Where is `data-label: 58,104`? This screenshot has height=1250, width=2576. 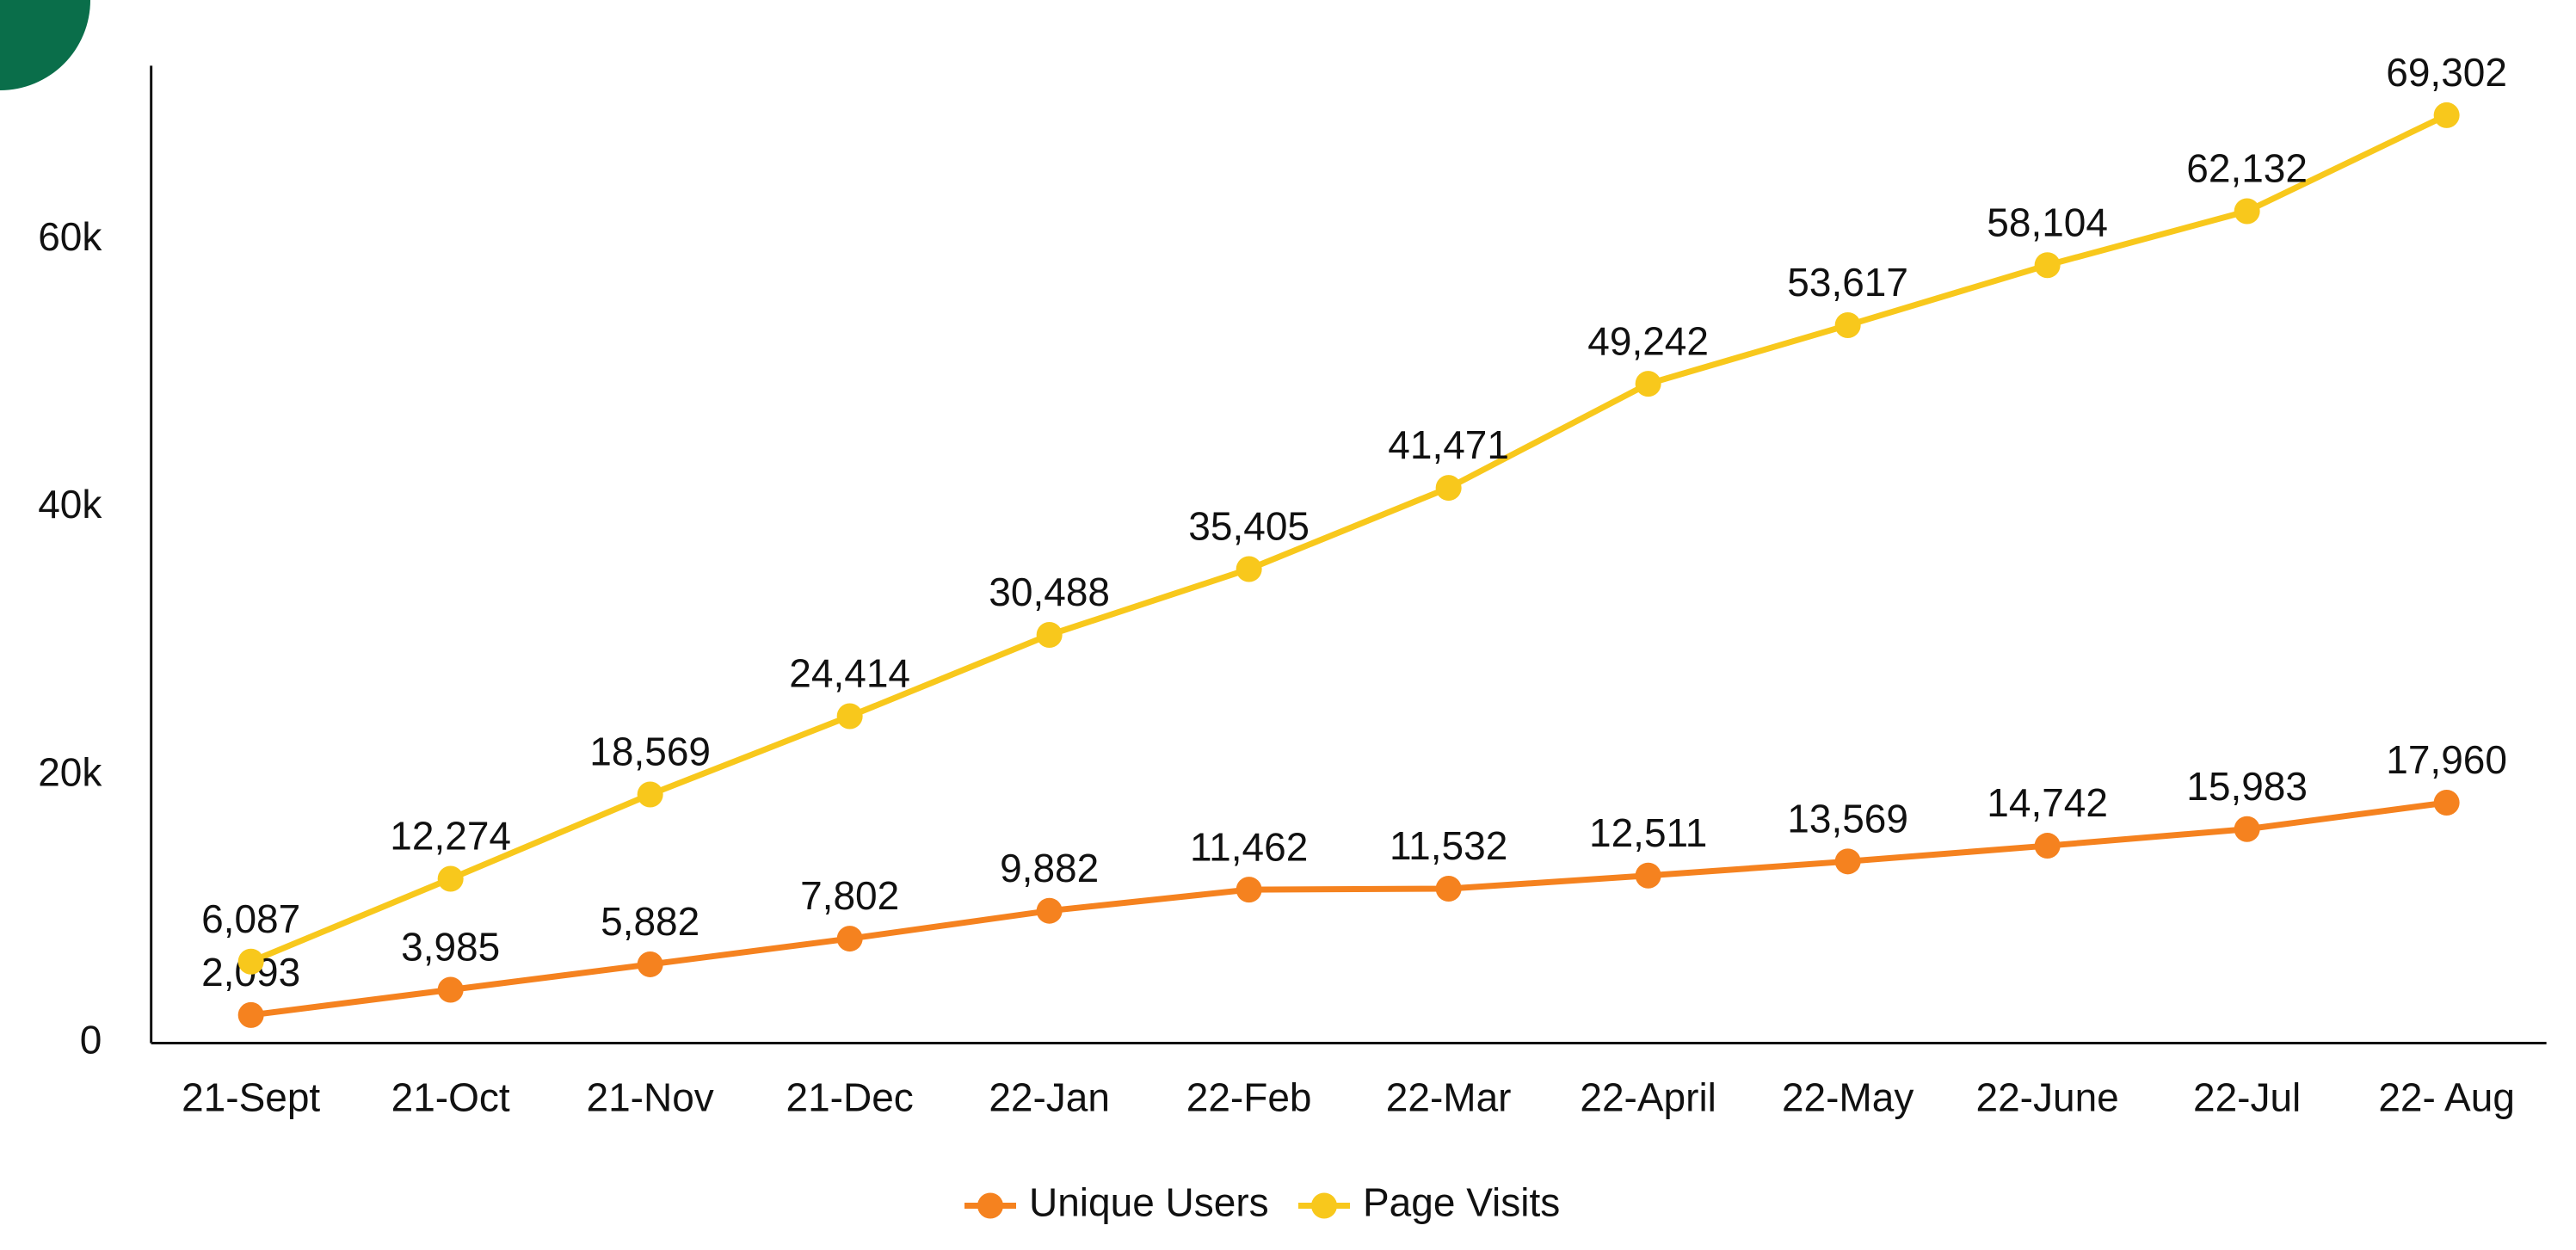 data-label: 58,104 is located at coordinates (2047, 222).